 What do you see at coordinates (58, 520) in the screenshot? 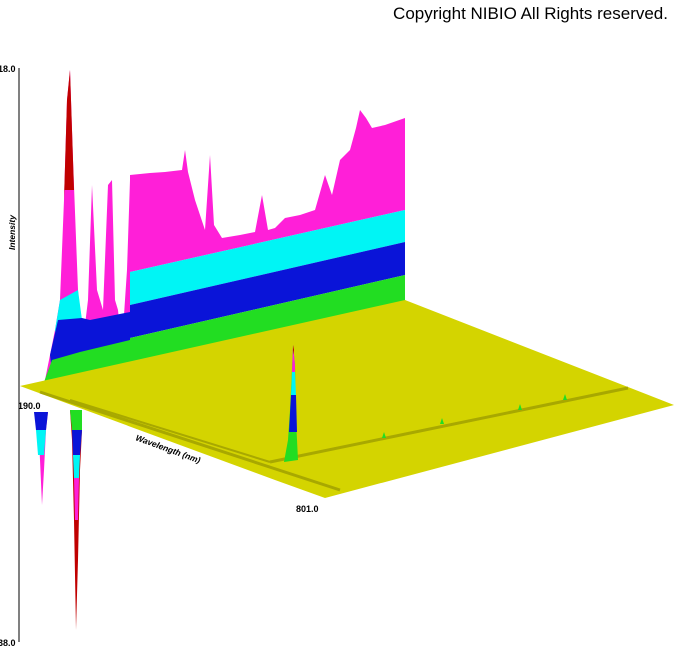
I see `front-spectrum-surface` at bounding box center [58, 520].